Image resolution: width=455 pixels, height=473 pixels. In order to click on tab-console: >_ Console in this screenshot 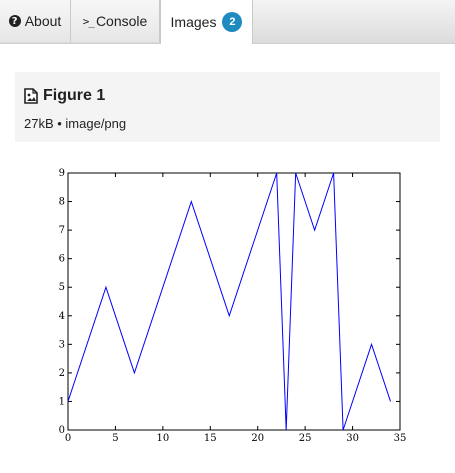, I will do `click(115, 21)`.